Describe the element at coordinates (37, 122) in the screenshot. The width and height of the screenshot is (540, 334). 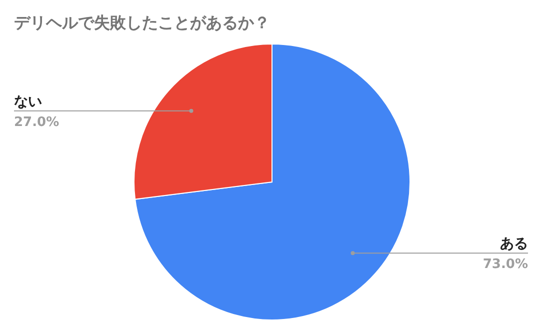
I see `data-label: 27.0%` at that location.